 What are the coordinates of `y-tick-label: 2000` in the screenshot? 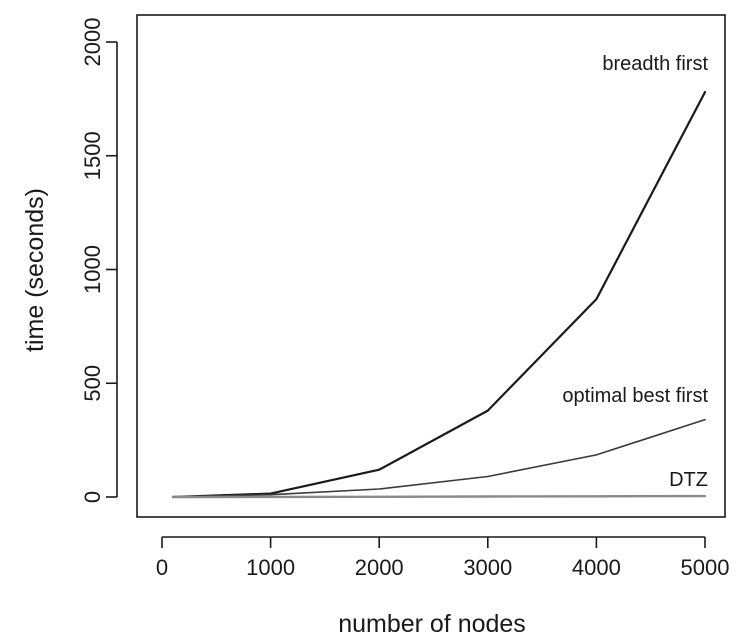 It's located at (92, 42).